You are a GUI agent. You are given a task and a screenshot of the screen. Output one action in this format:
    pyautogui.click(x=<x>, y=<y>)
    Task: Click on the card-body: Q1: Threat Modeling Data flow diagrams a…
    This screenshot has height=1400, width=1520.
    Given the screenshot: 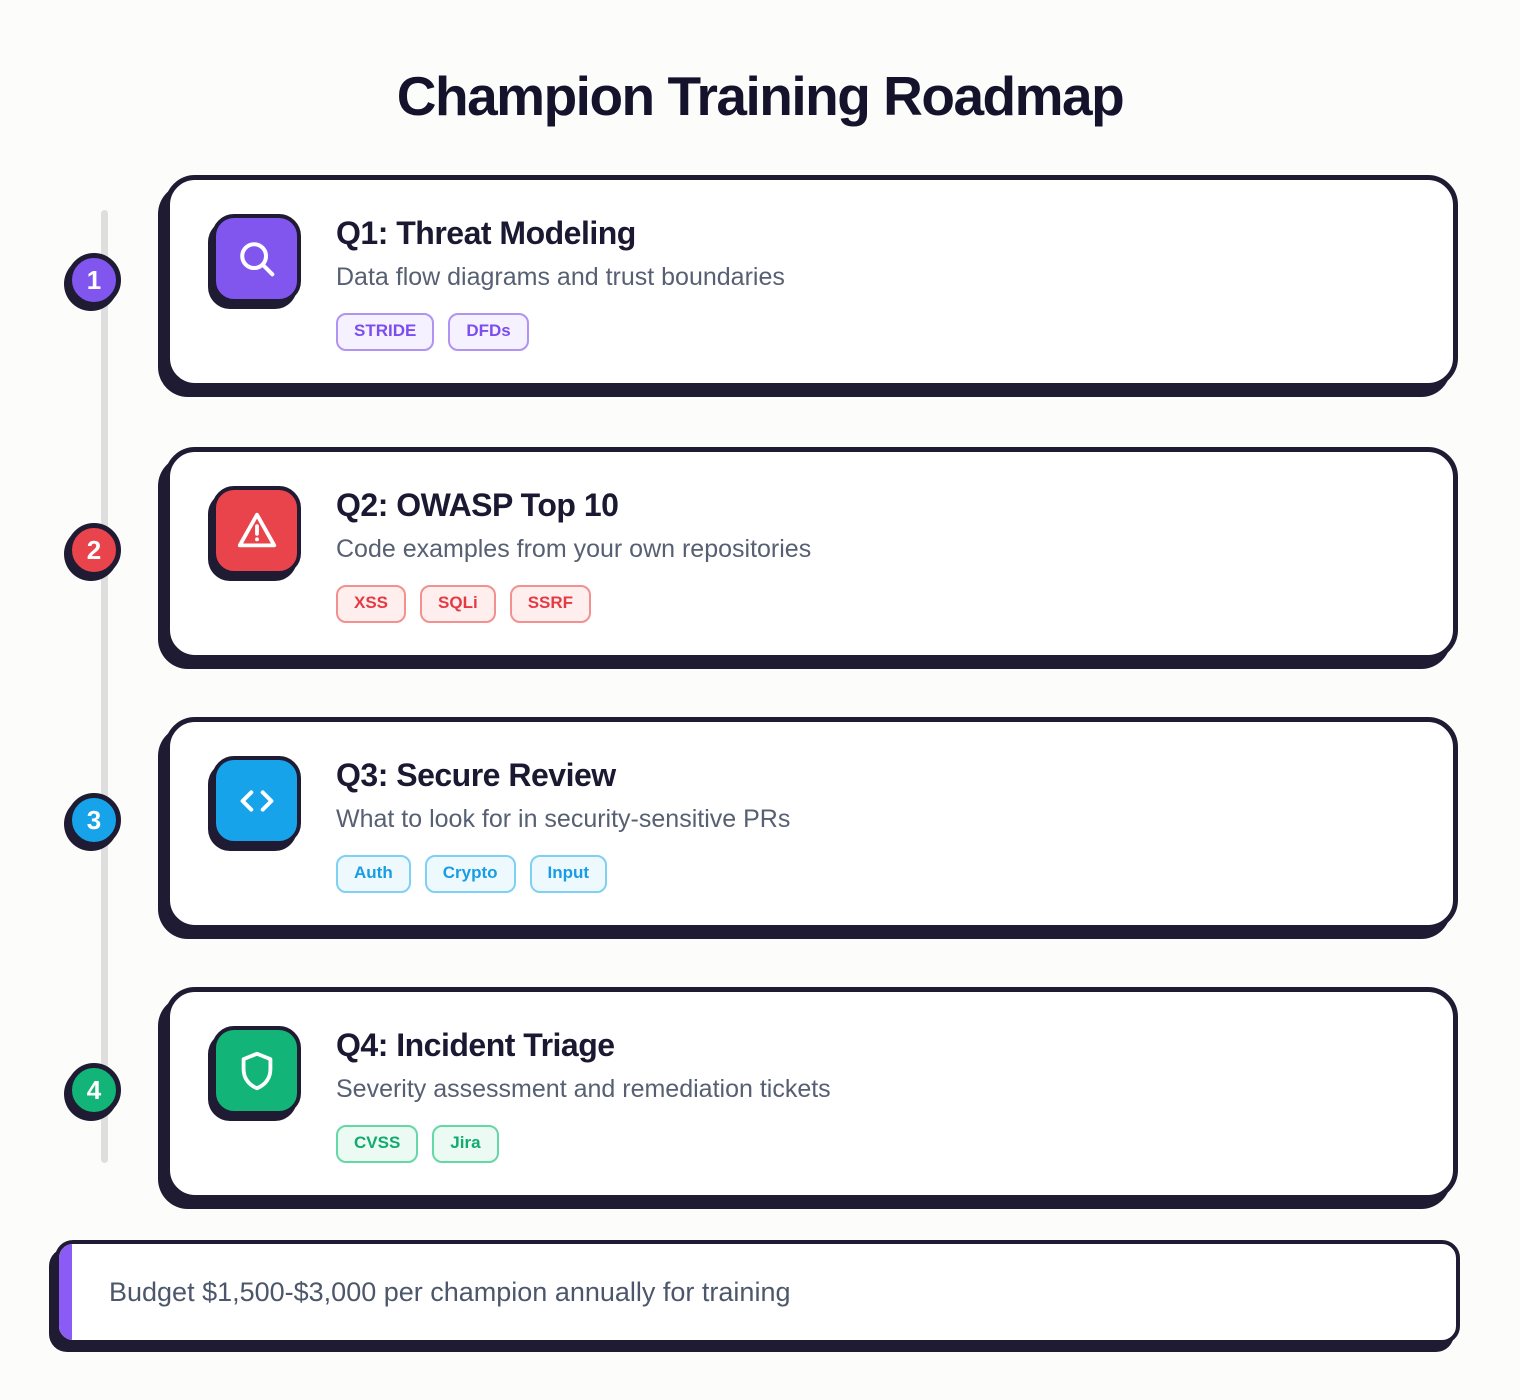 What is the action you would take?
    pyautogui.click(x=560, y=298)
    